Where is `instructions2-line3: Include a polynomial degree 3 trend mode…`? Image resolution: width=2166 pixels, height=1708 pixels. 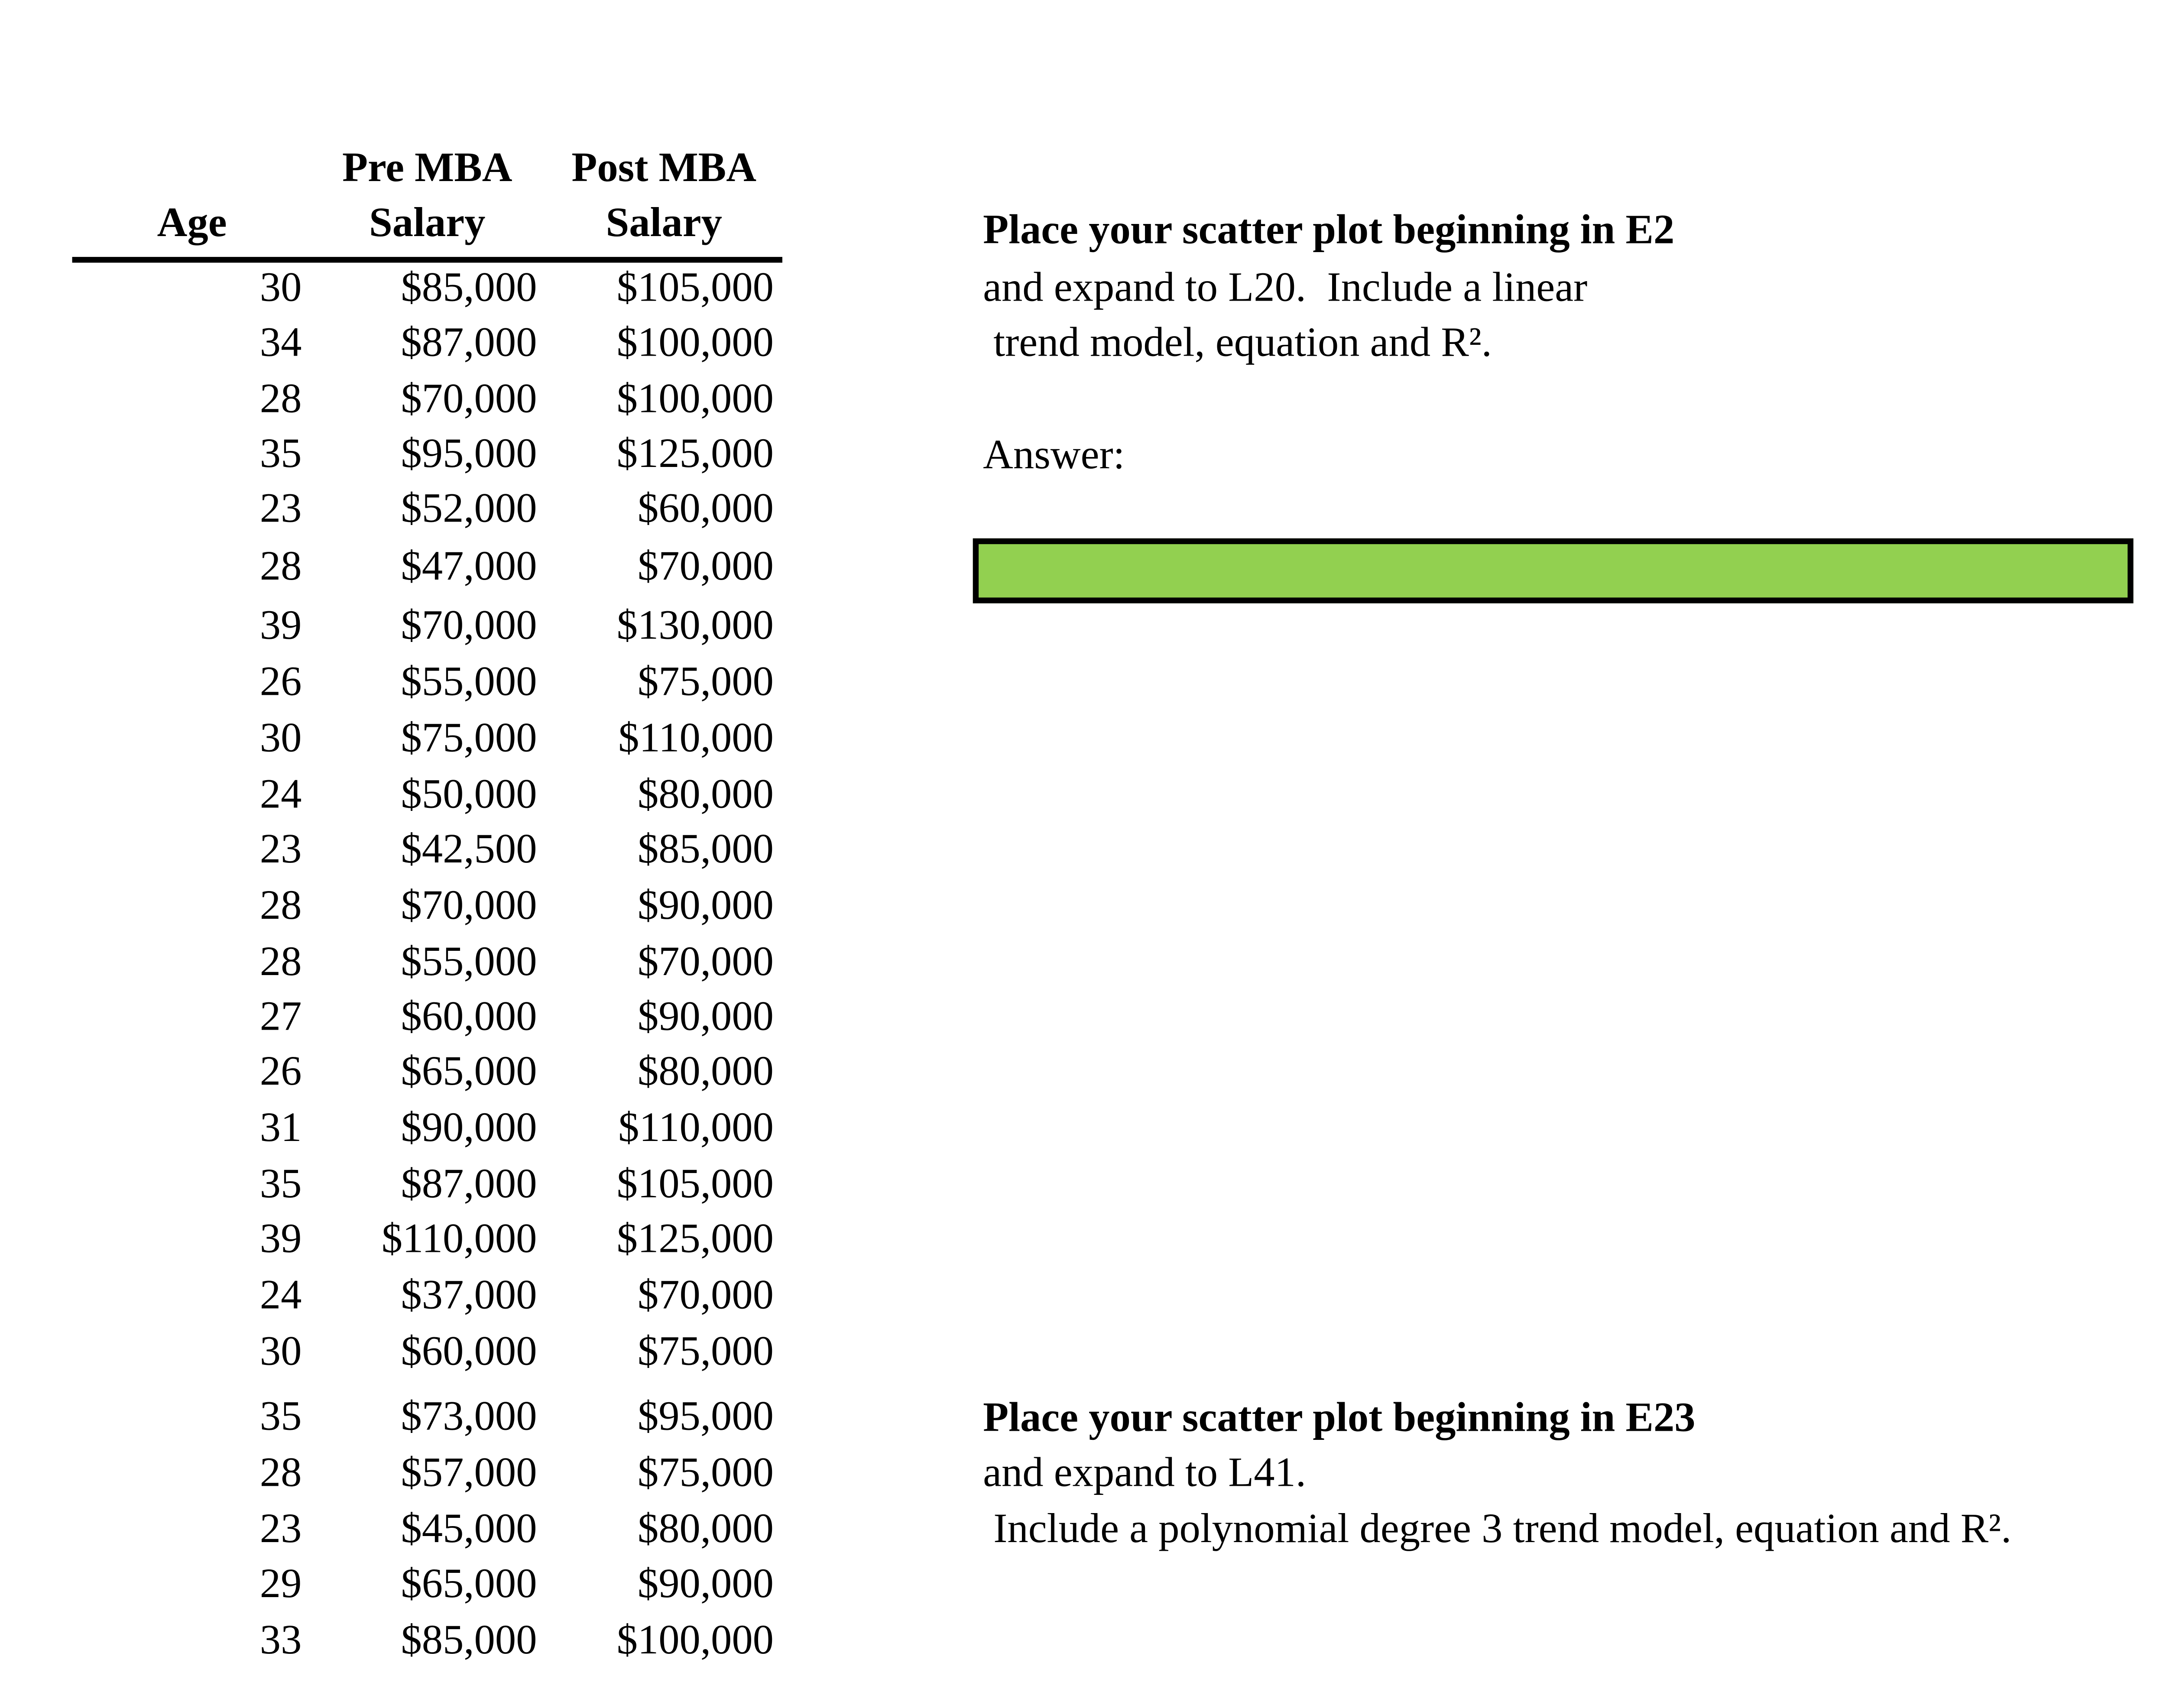 instructions2-line3: Include a polynomial degree 3 trend mode… is located at coordinates (1497, 1529).